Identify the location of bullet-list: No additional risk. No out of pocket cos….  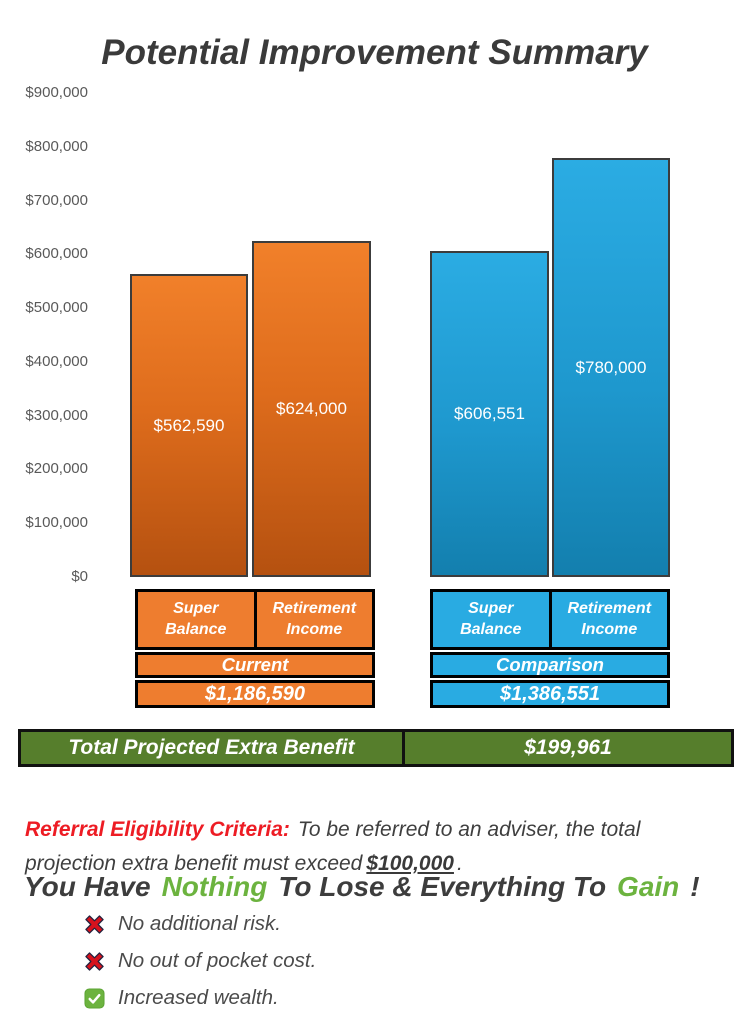
(200, 967).